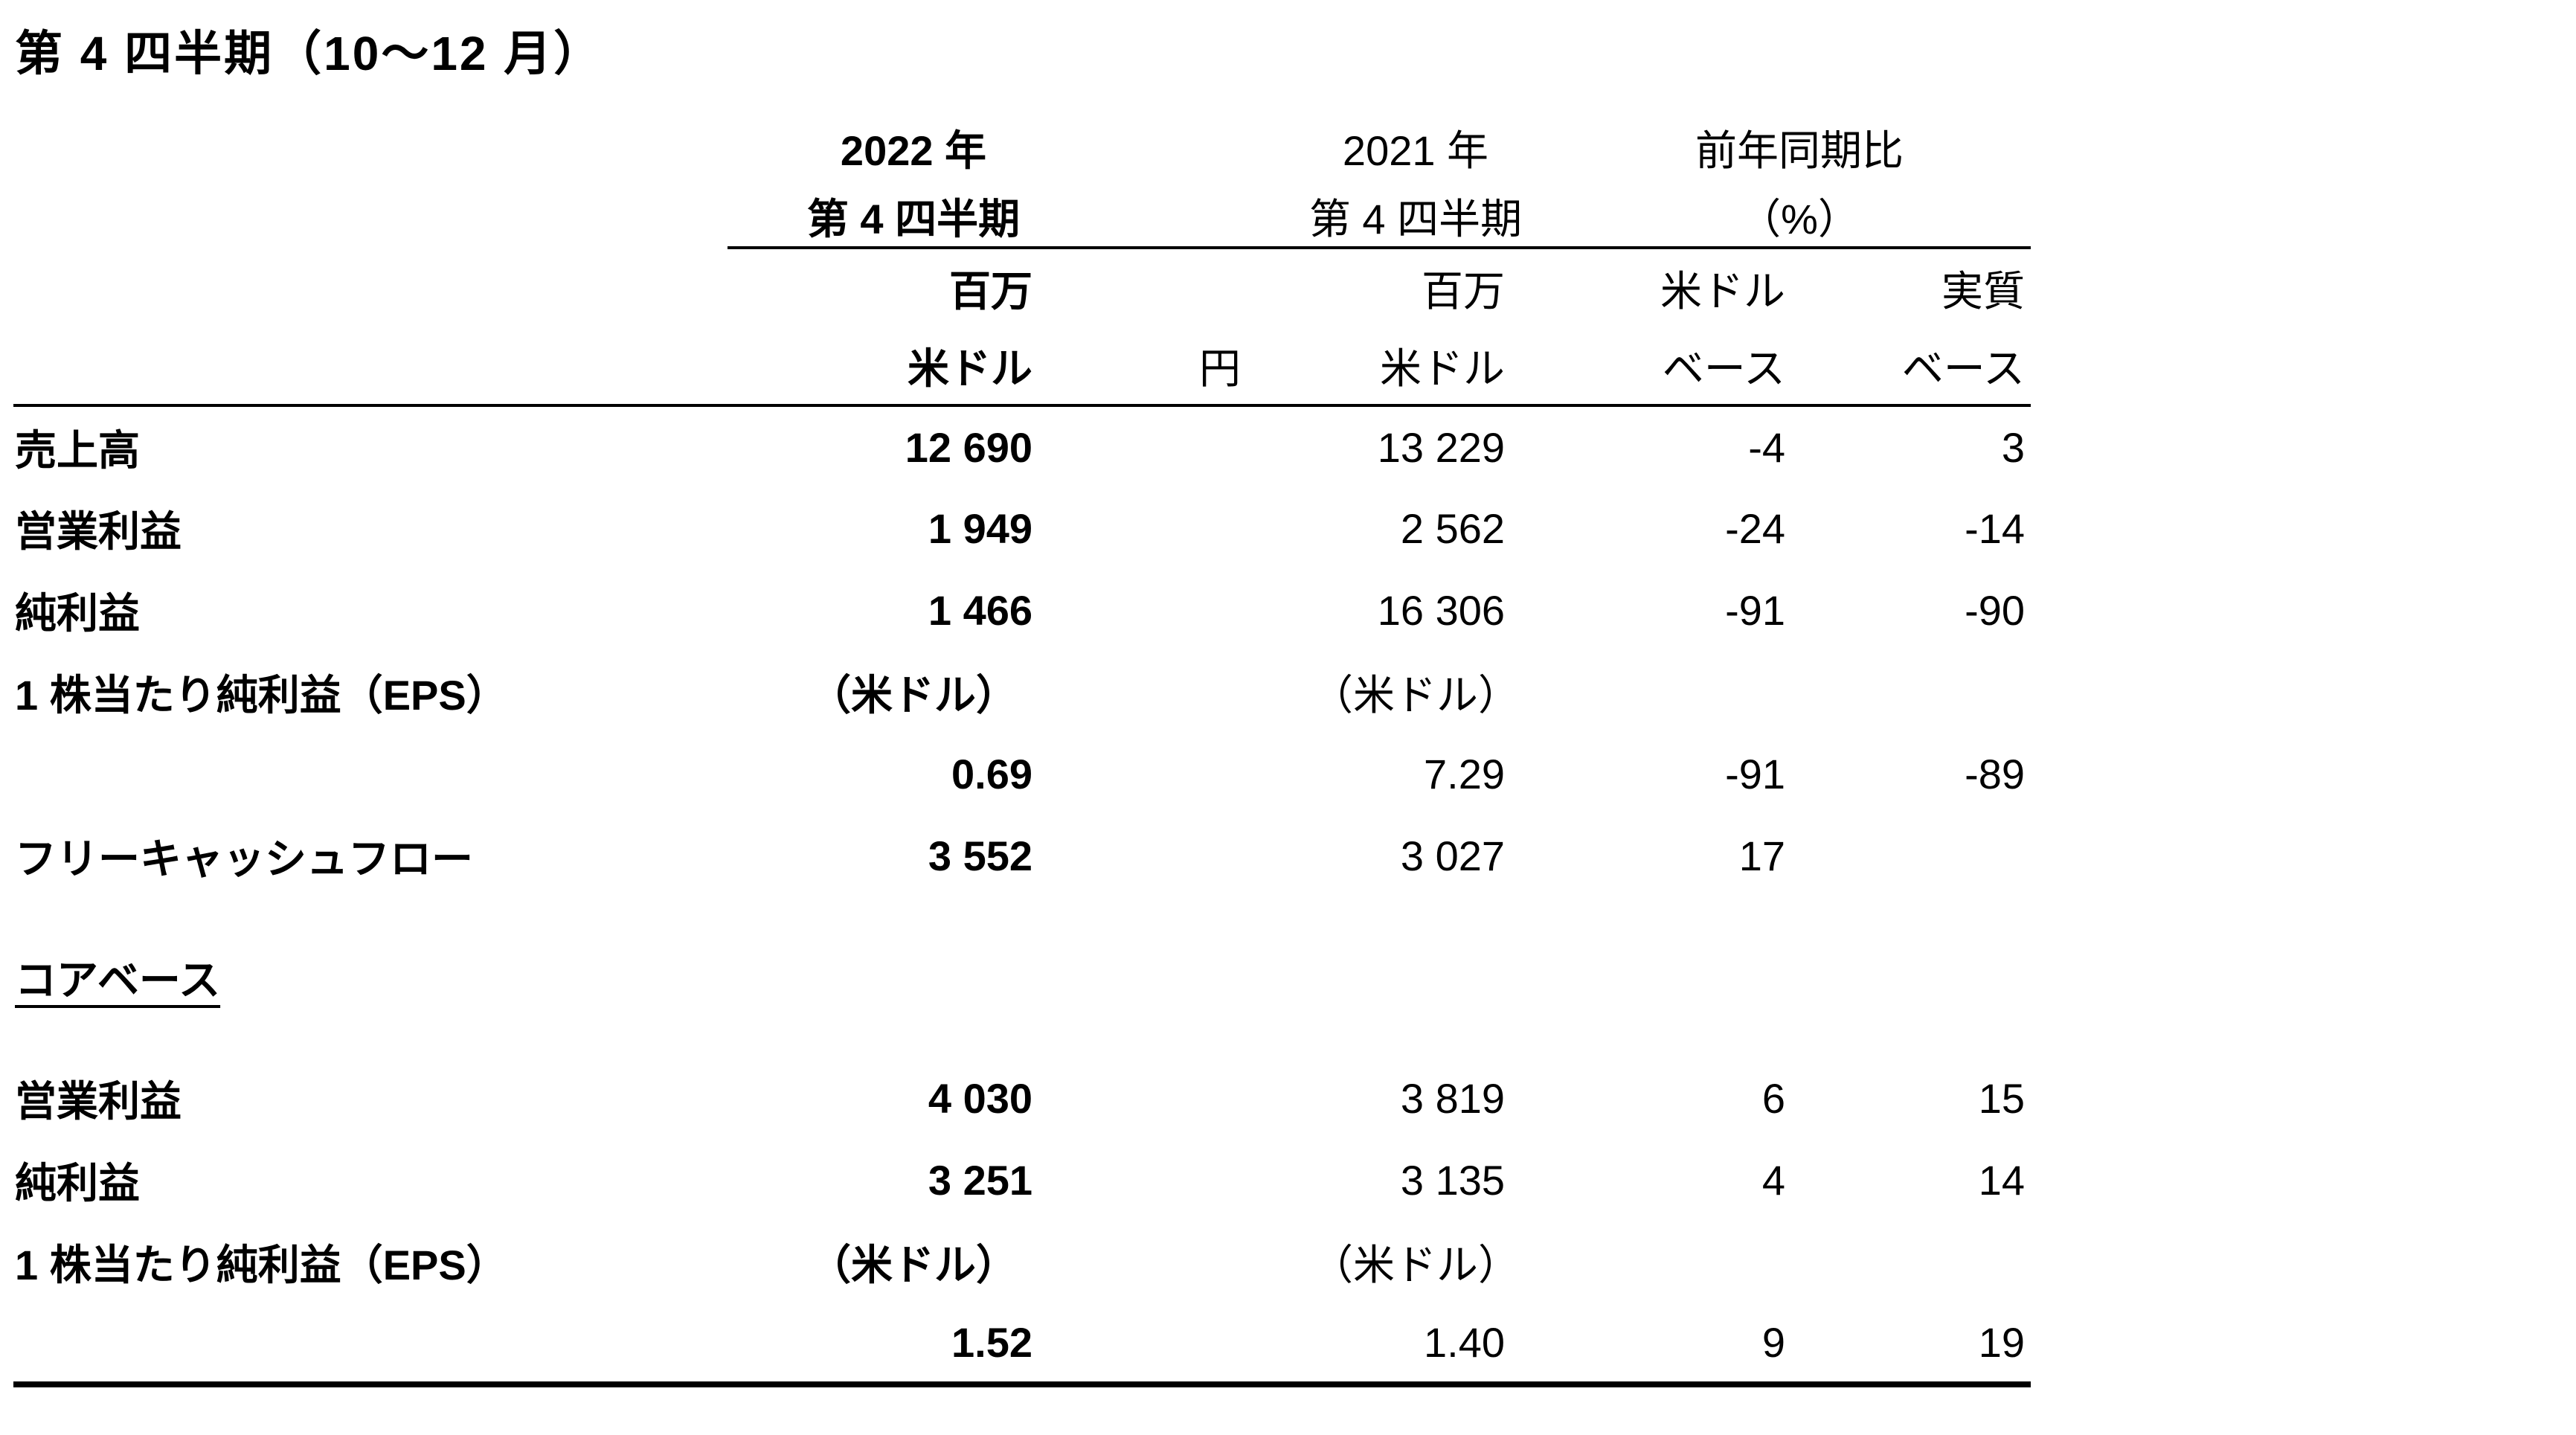 Image resolution: width=2576 pixels, height=1435 pixels. What do you see at coordinates (1452, 1180) in the screenshot?
I see `cell-2021-value: 3 135` at bounding box center [1452, 1180].